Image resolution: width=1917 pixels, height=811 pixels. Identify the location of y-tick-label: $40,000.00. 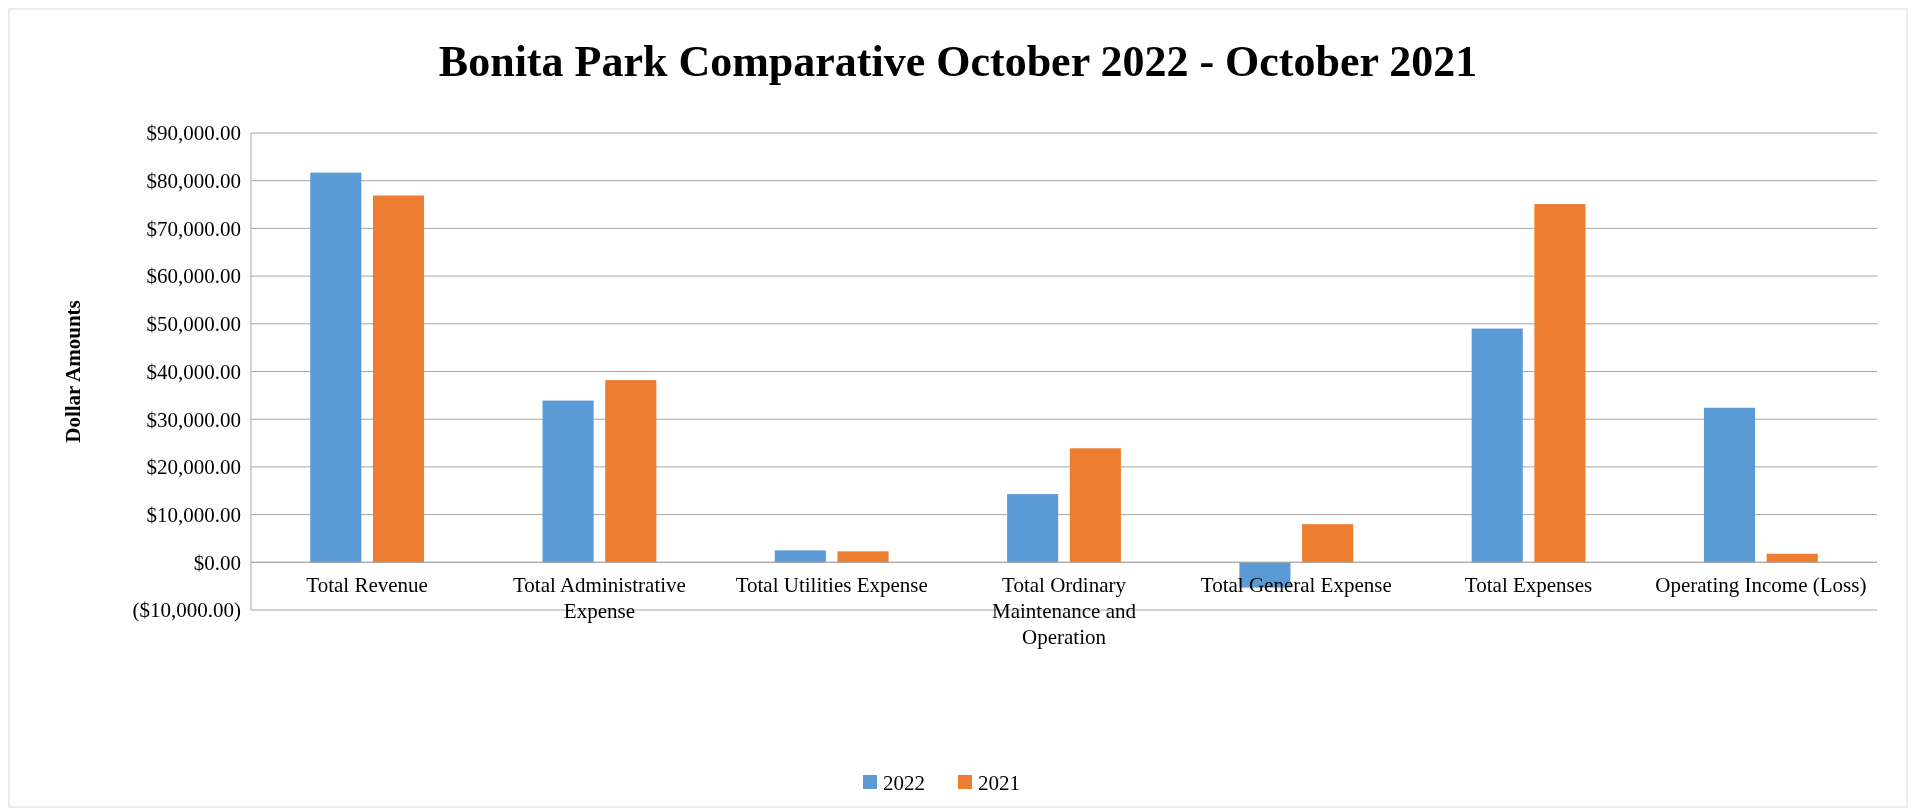
(193, 371).